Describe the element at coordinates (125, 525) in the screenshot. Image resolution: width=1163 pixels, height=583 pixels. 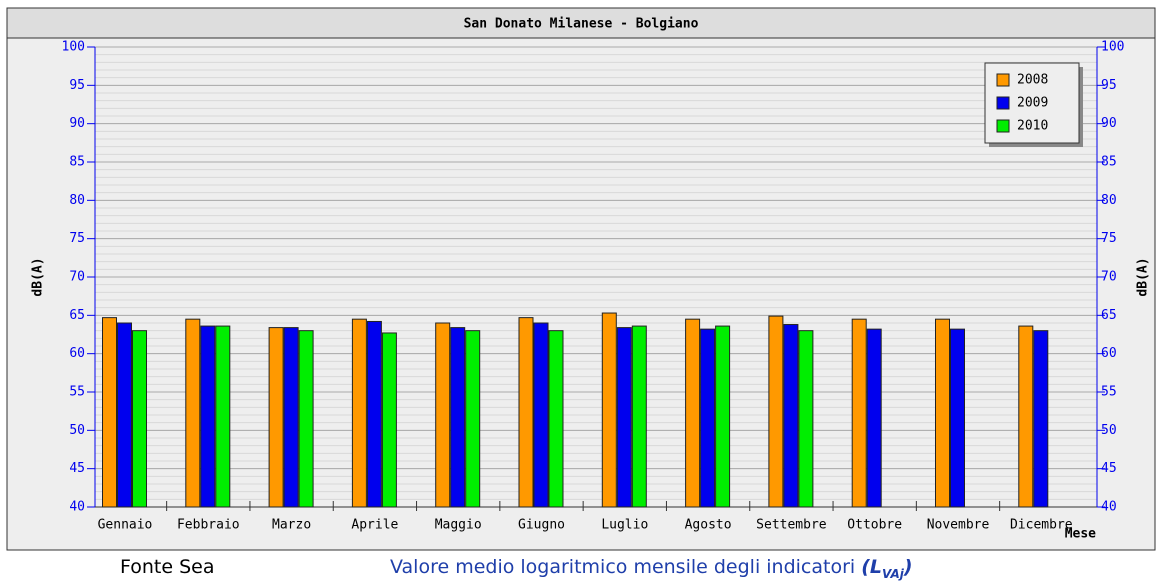
I see `x-tick-label: Gennaio` at that location.